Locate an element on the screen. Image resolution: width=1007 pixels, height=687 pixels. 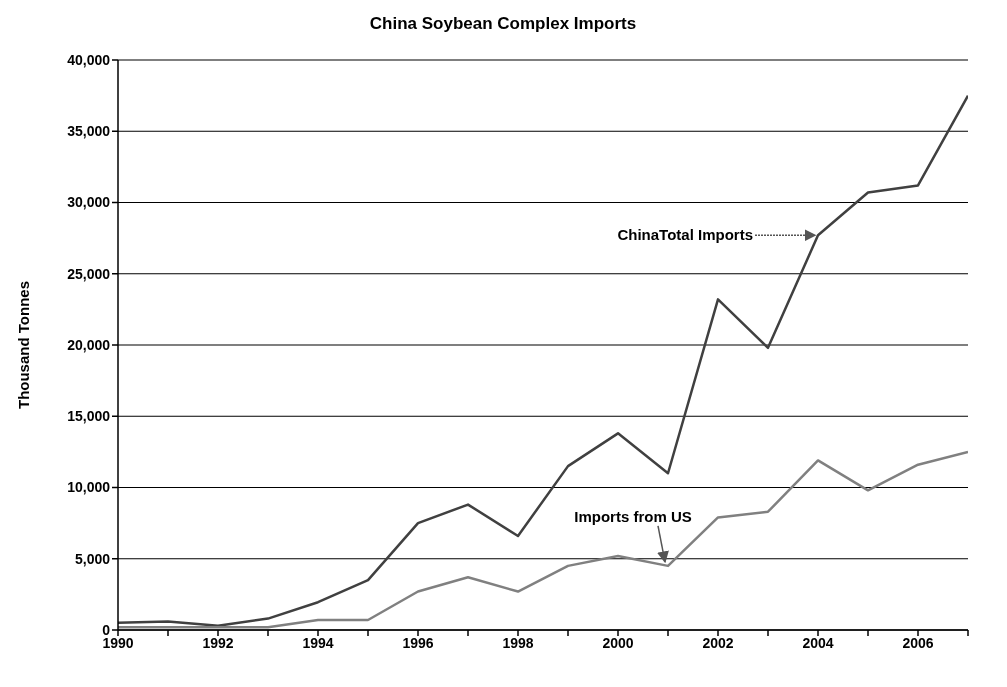
y-tick-label: 40,000 is located at coordinates (89, 59).